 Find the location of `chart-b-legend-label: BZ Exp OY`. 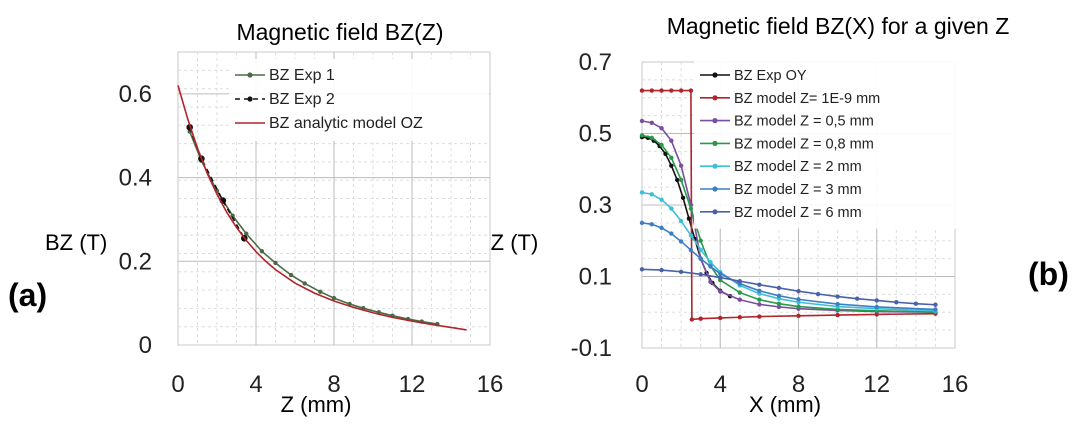

chart-b-legend-label: BZ Exp OY is located at coordinates (770, 76).